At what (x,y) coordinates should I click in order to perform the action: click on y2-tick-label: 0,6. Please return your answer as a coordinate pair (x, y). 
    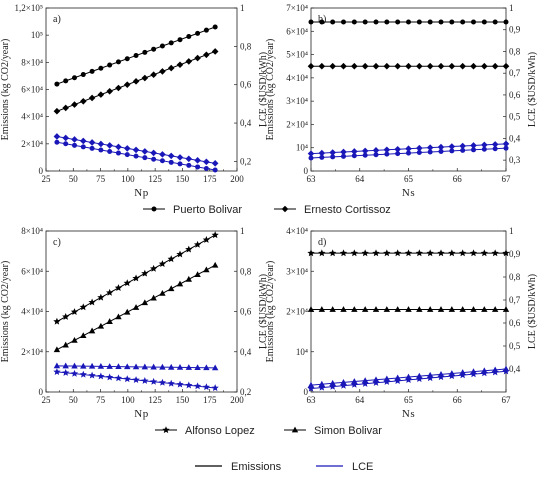
    Looking at the image, I should click on (246, 312).